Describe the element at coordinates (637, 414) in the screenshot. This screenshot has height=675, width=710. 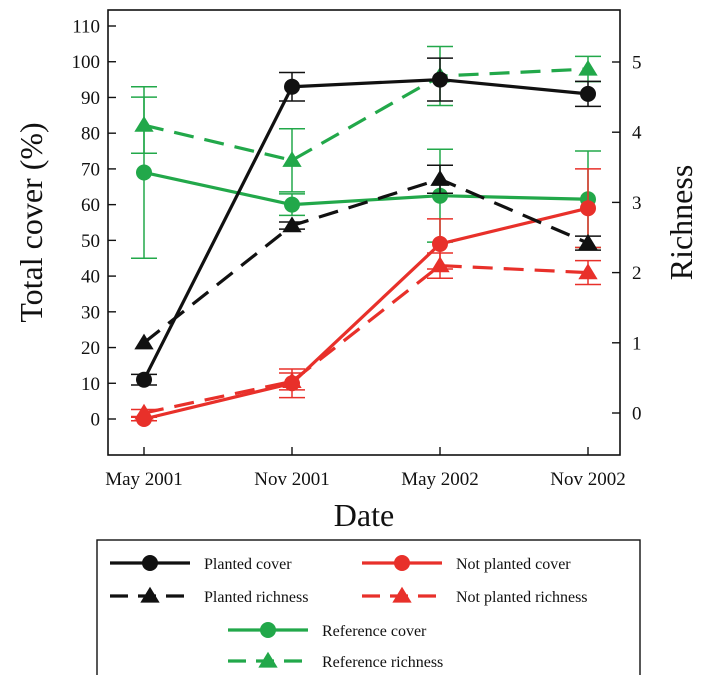
I see `y2-tick-label: 0` at that location.